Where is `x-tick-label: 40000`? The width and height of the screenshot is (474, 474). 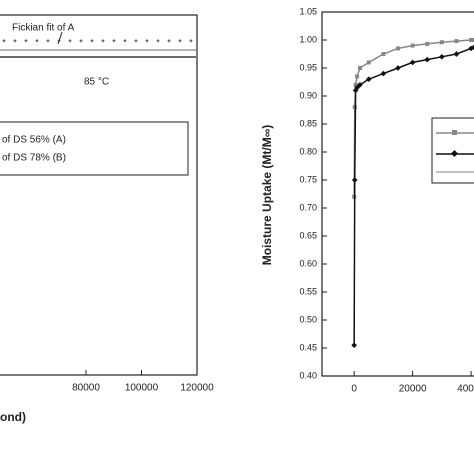
x-tick-label: 40000 is located at coordinates (465, 389).